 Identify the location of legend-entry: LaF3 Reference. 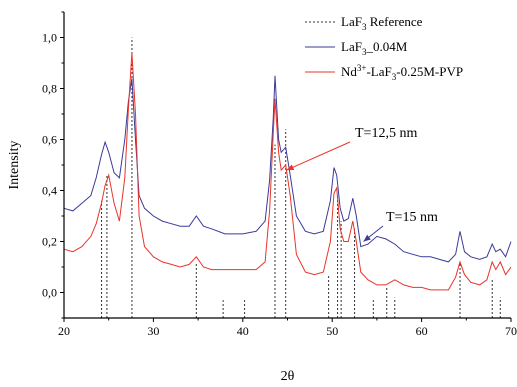
(382, 23).